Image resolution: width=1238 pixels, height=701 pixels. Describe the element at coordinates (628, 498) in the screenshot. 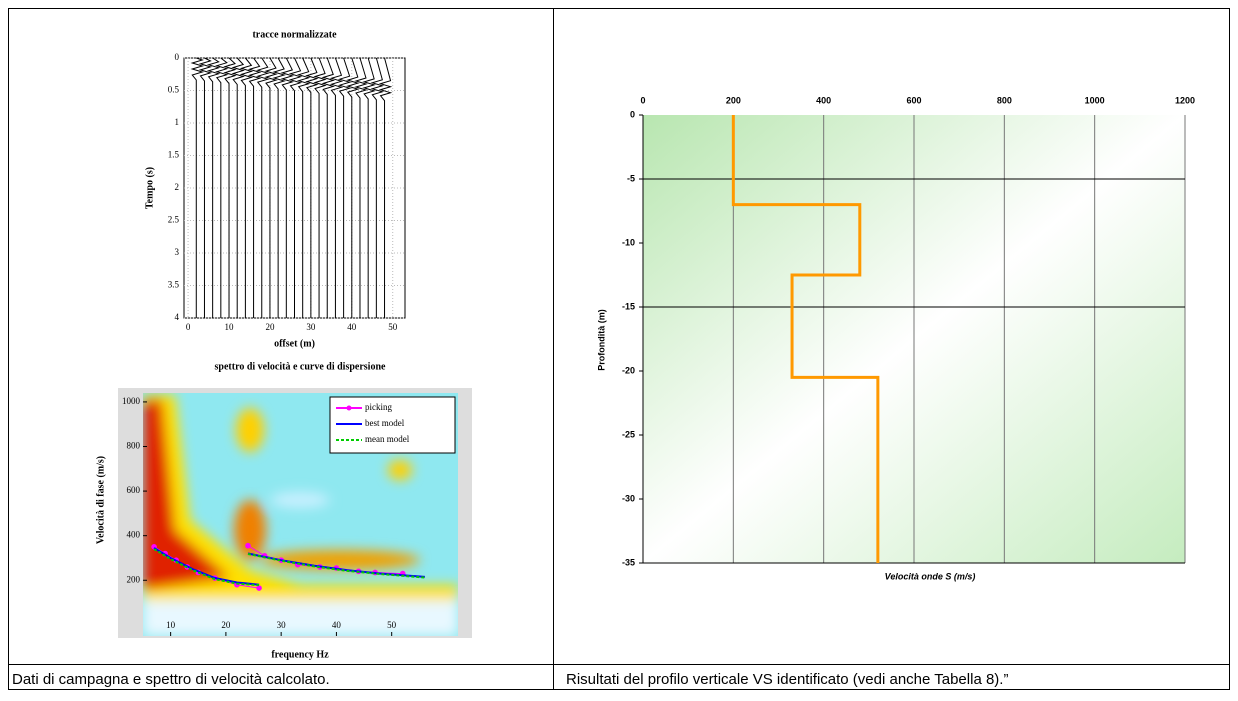

I see `y-tick-label: -30` at that location.